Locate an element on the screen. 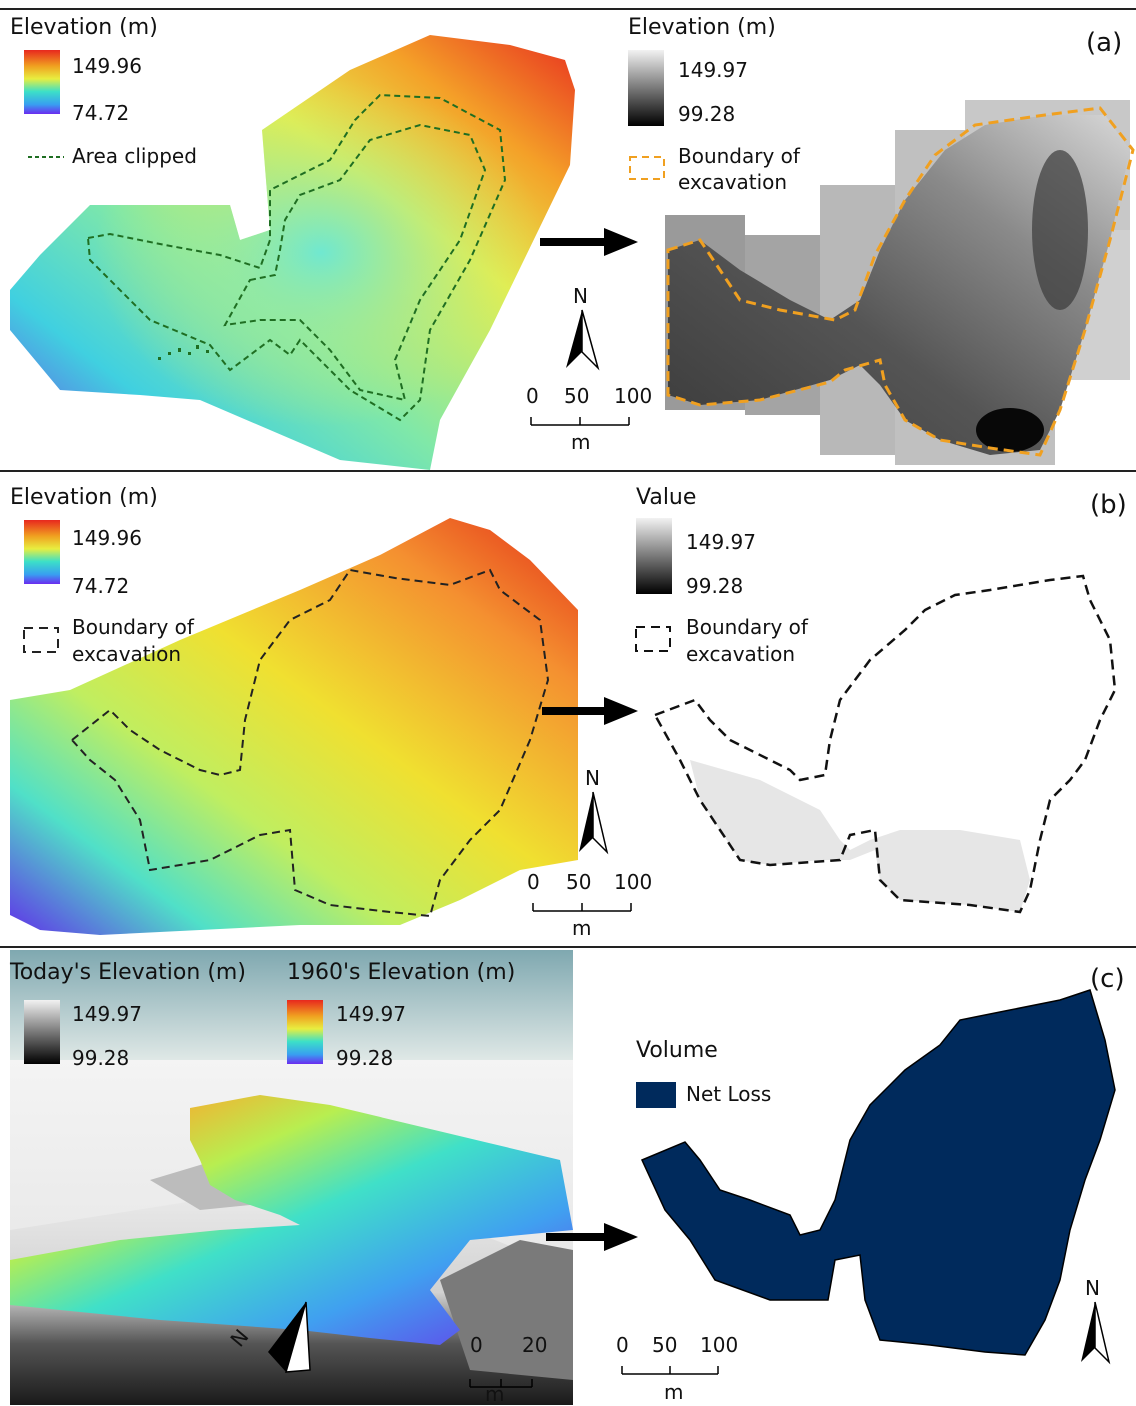 The image size is (1136, 1406). panel-b-letter: (b) is located at coordinates (1108, 505).